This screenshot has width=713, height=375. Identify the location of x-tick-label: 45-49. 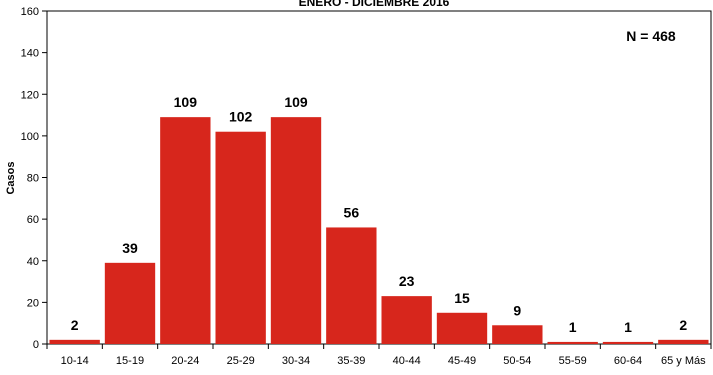
(462, 361).